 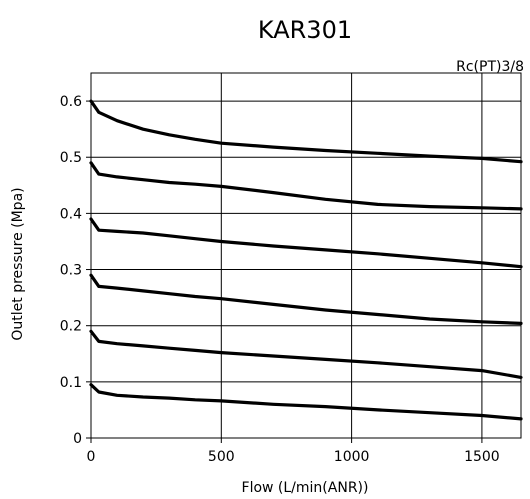 What do you see at coordinates (305, 488) in the screenshot?
I see `x-axis-label: Flow (L/min(ANR))` at bounding box center [305, 488].